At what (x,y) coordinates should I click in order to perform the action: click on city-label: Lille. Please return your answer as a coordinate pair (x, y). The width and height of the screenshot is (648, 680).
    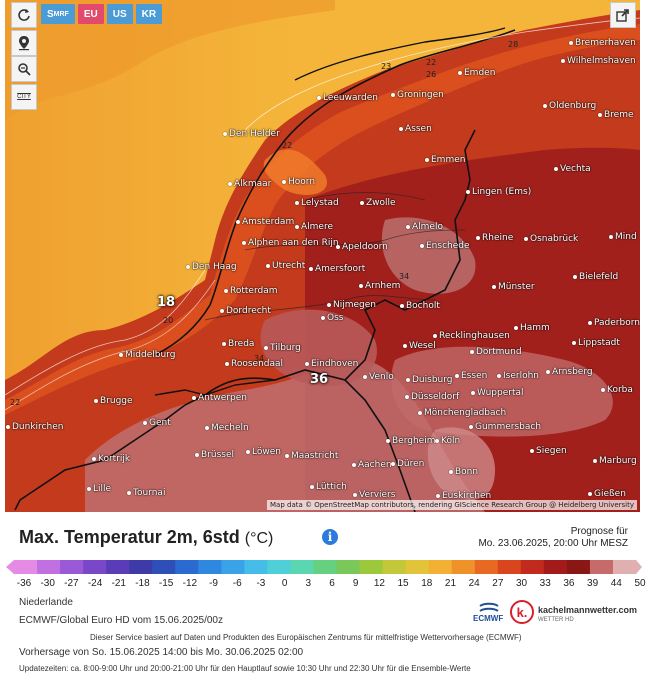
    Looking at the image, I should click on (102, 489).